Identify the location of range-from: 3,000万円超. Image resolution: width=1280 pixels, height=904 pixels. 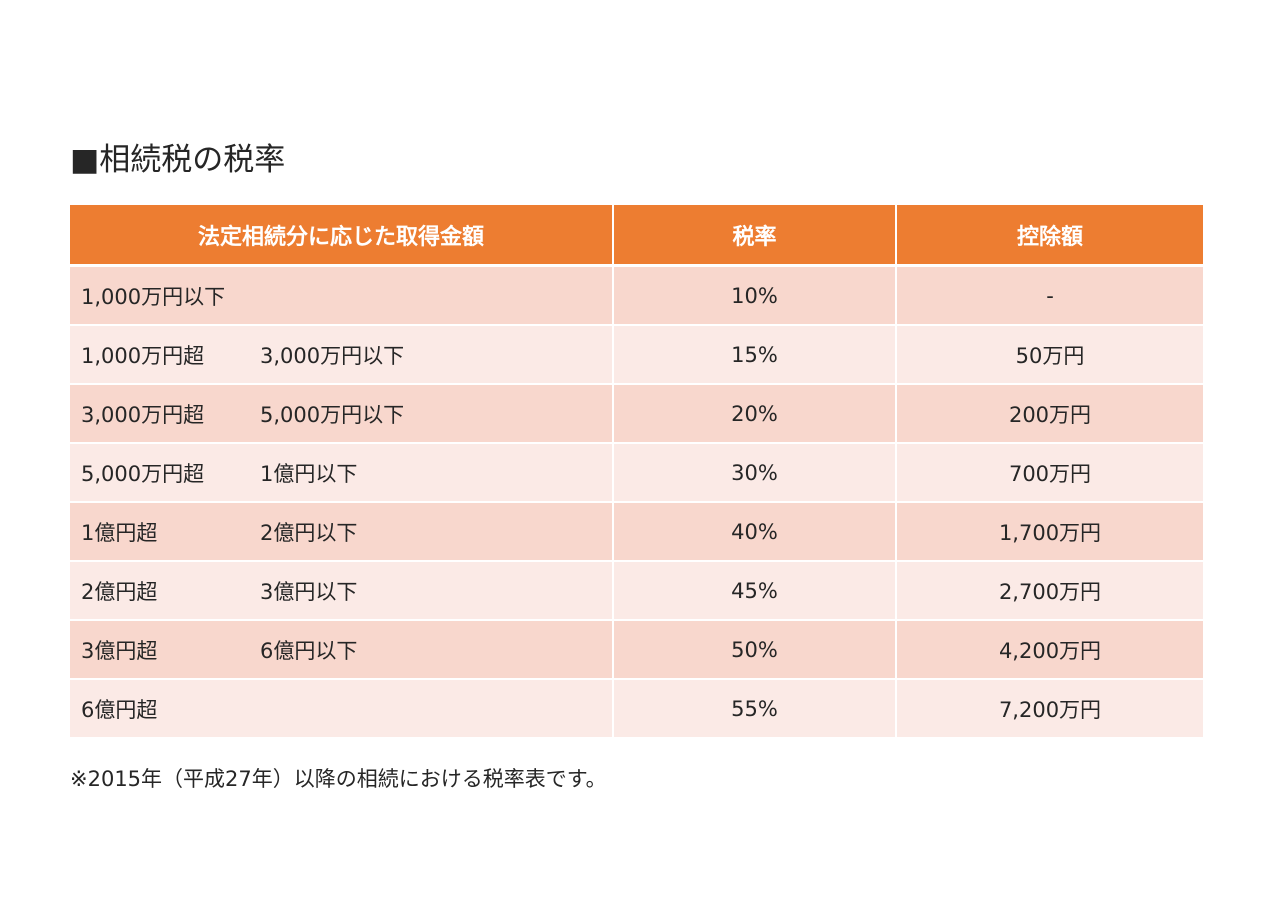
(143, 414).